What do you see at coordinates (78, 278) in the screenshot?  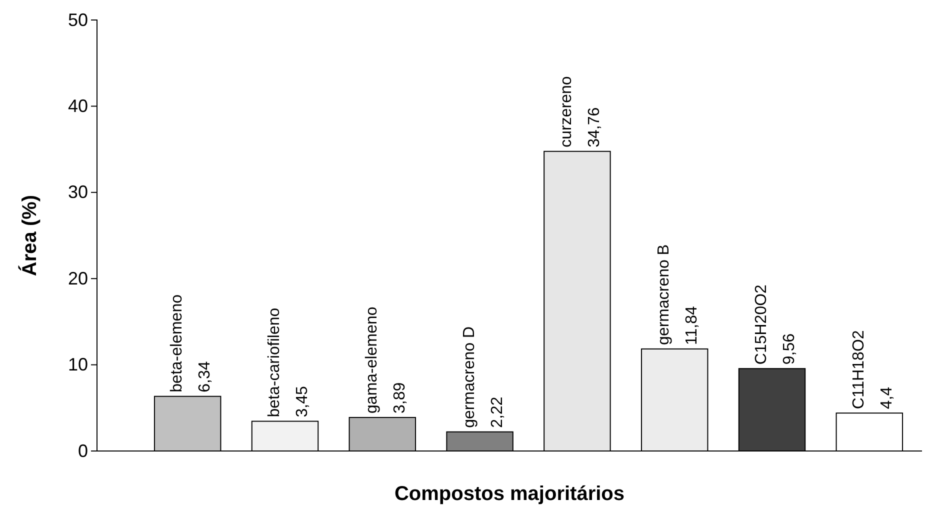 I see `y-tick-label: 20` at bounding box center [78, 278].